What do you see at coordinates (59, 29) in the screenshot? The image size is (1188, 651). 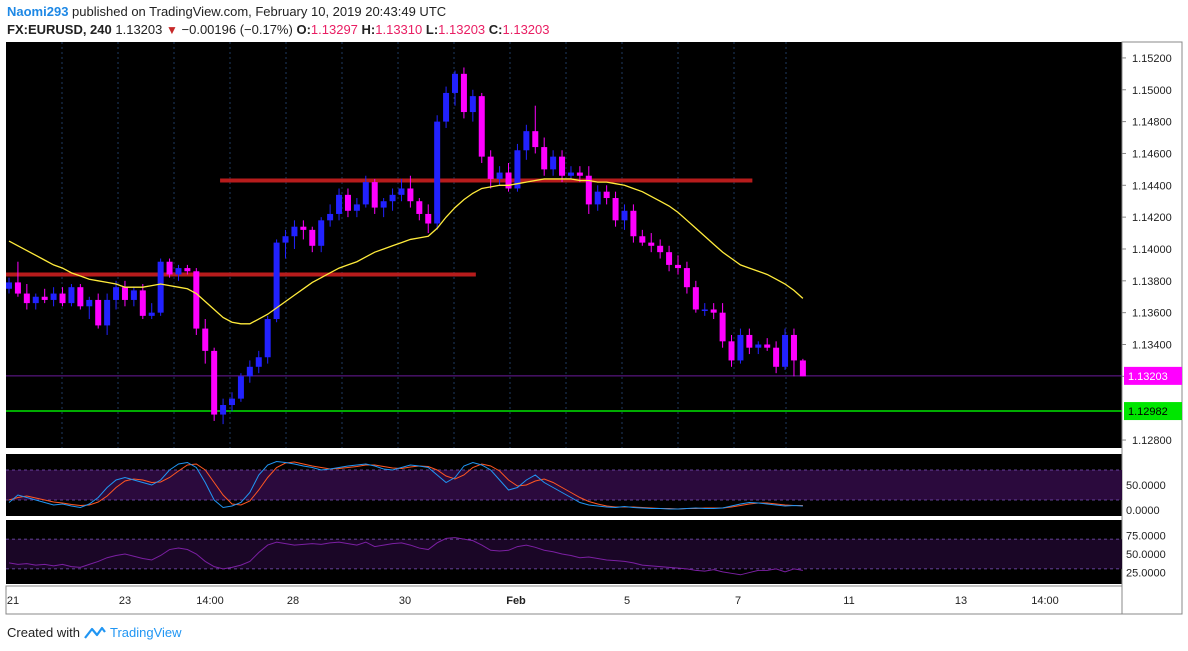 I see `symbol-label: FX:EURUSD, 240` at bounding box center [59, 29].